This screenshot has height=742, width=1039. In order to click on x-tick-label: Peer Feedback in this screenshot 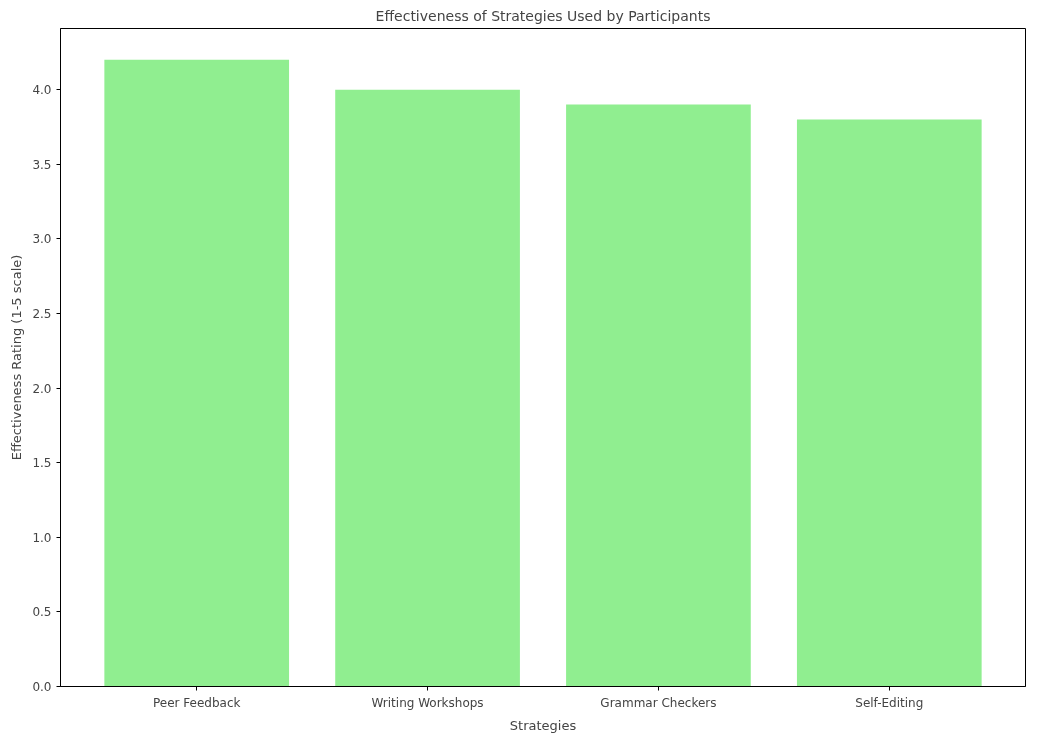, I will do `click(196, 702)`.